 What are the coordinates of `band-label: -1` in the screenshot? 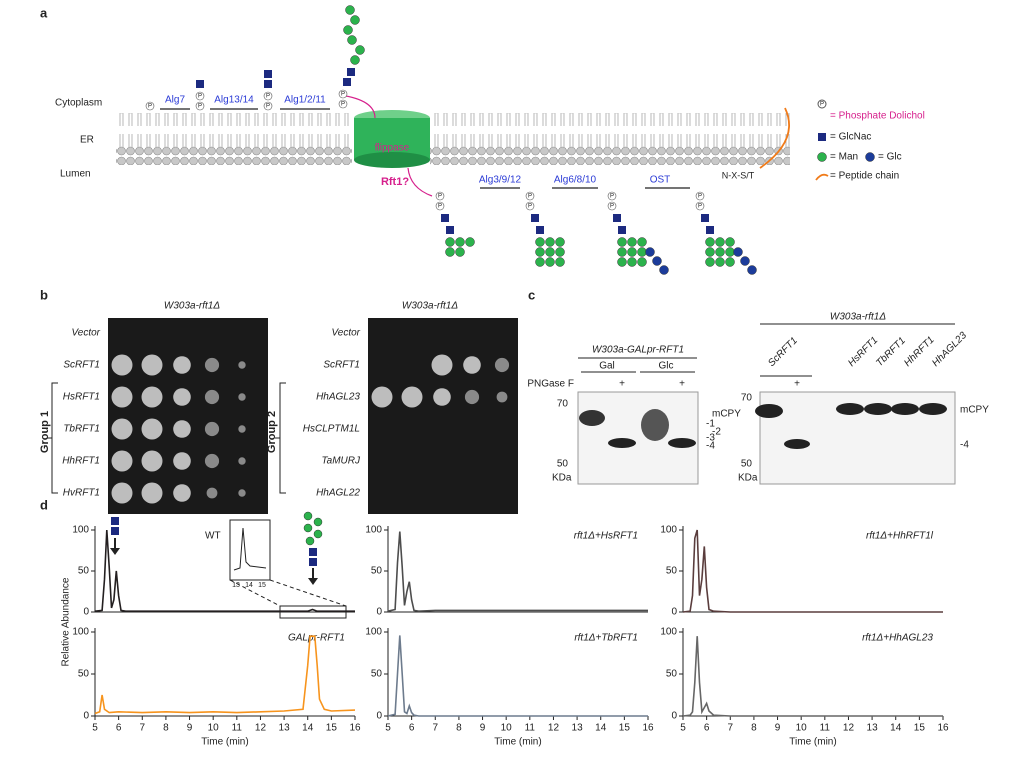 It's located at (710, 424).